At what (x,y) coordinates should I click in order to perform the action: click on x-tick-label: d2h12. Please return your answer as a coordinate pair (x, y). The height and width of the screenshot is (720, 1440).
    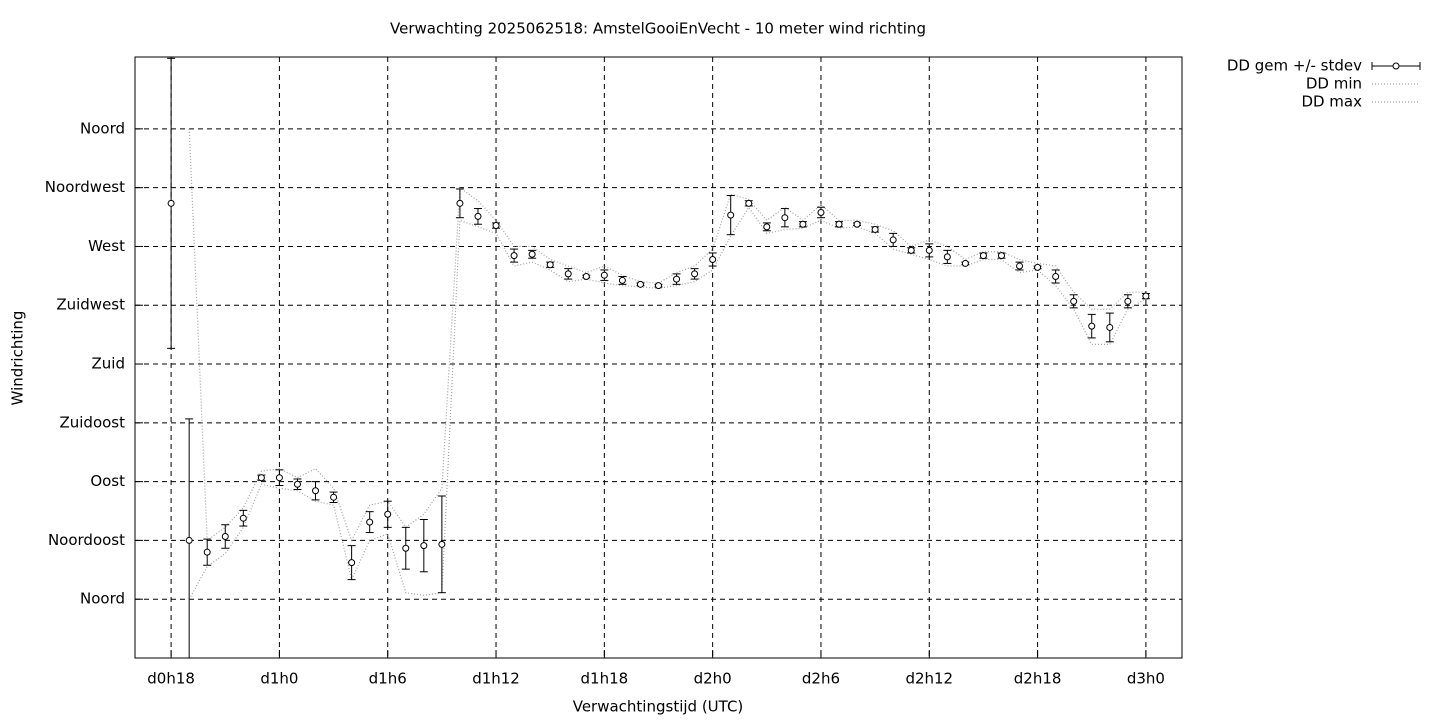
    Looking at the image, I should click on (929, 679).